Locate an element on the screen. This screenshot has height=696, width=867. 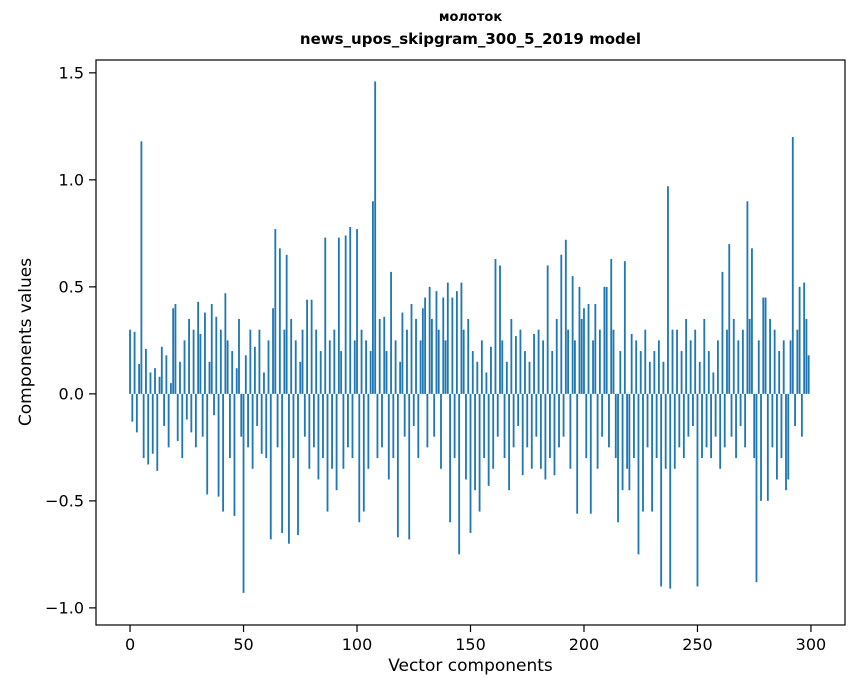
y-tick-label: −1.0 is located at coordinates (64, 607).